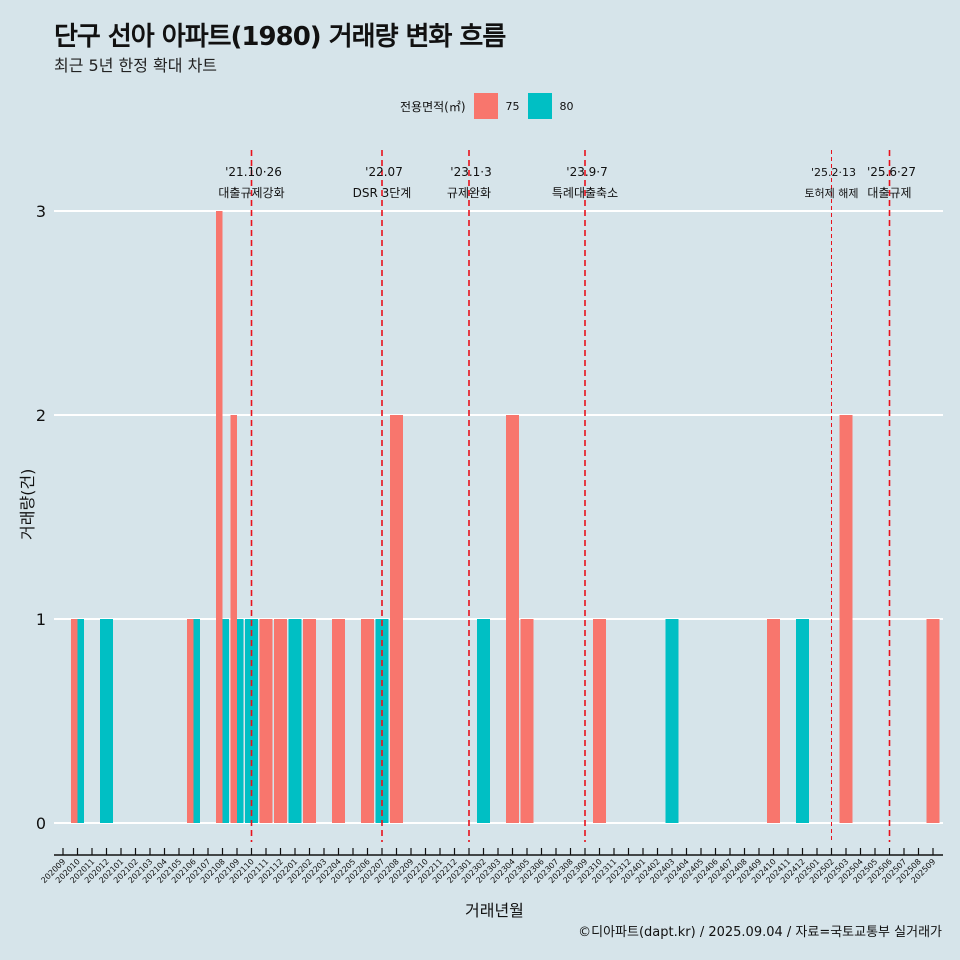 The width and height of the screenshot is (960, 960). I want to click on y-tick-label: 2, so click(41, 415).